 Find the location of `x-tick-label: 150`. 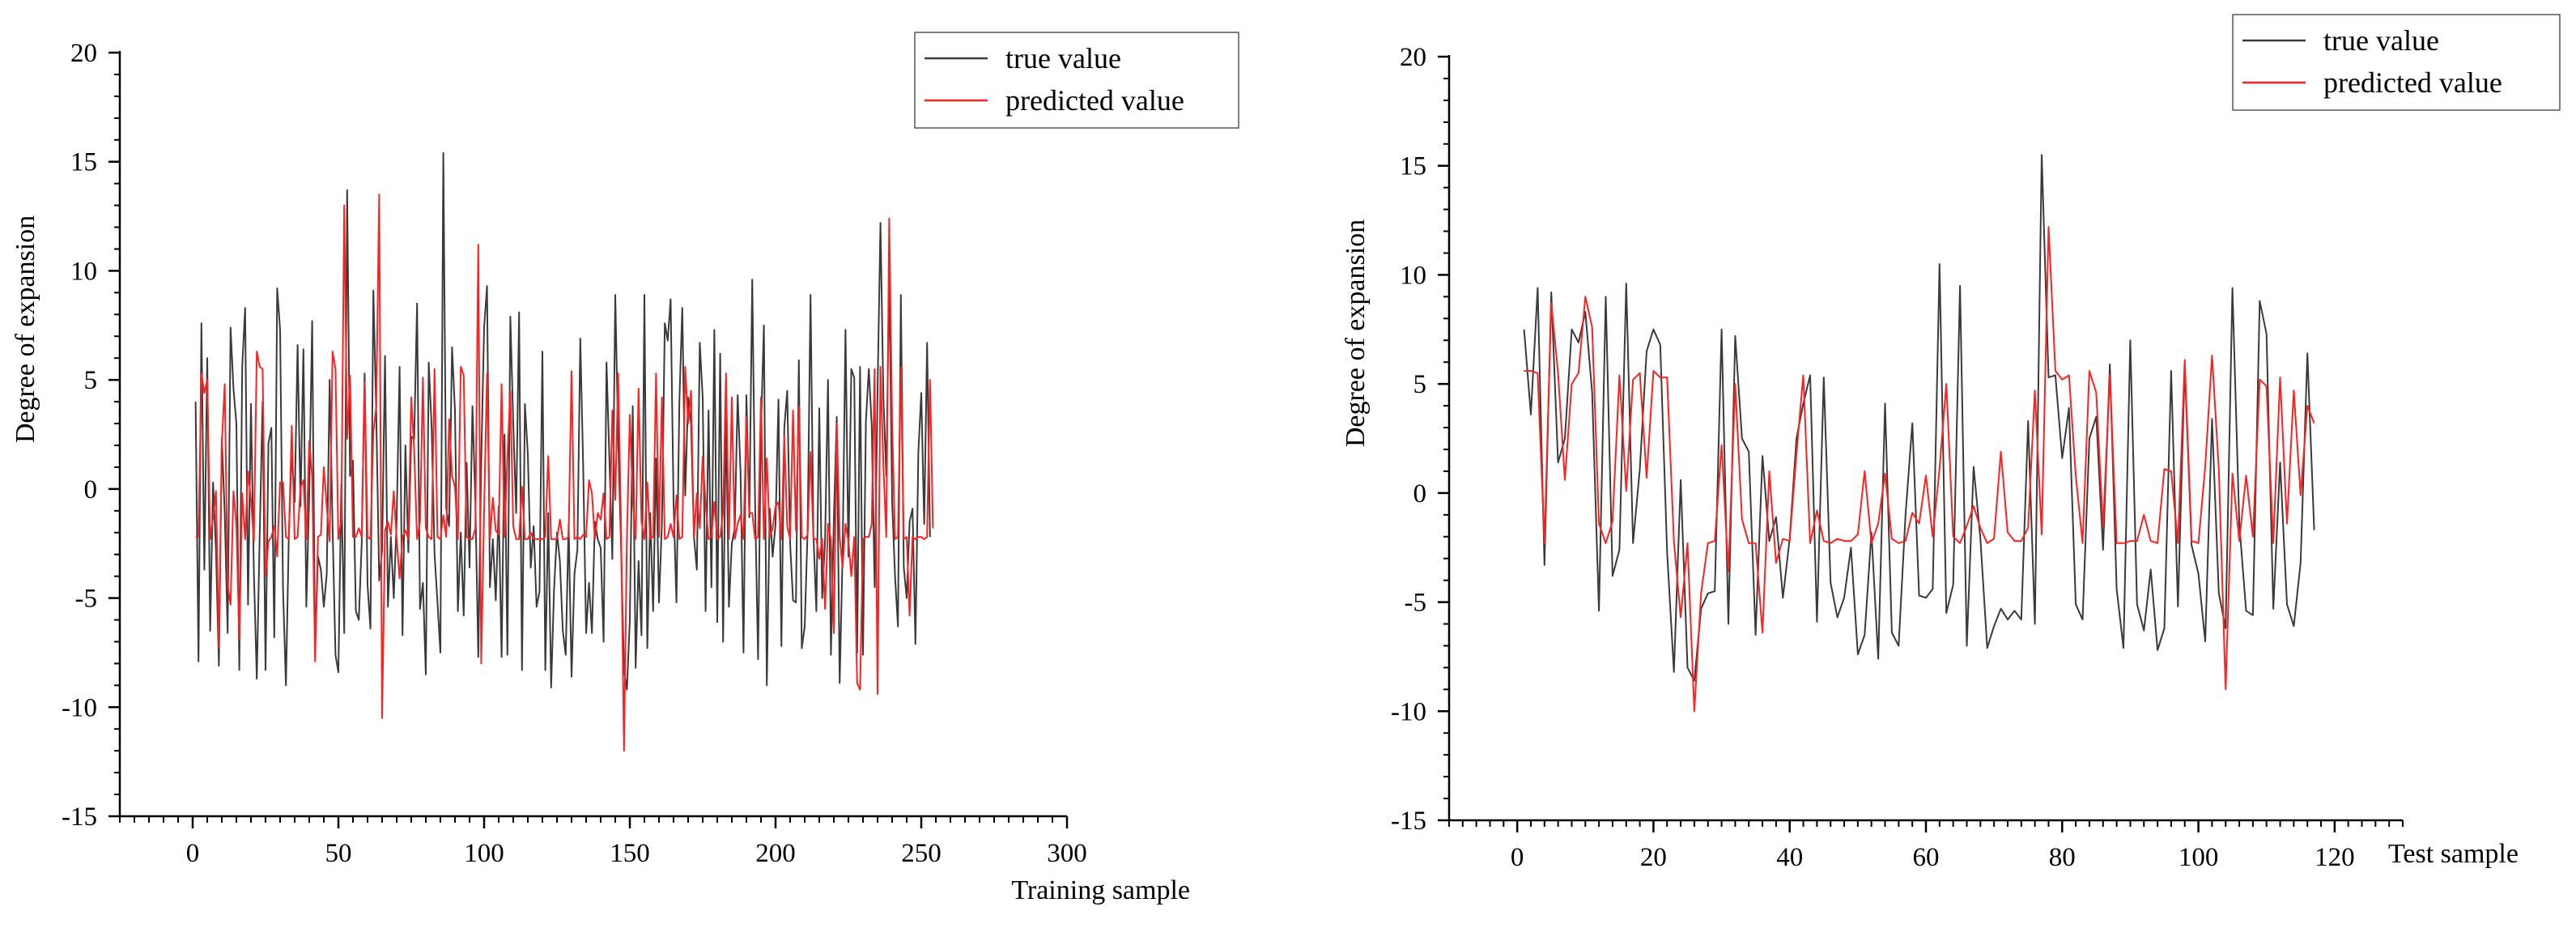

x-tick-label: 150 is located at coordinates (630, 853).